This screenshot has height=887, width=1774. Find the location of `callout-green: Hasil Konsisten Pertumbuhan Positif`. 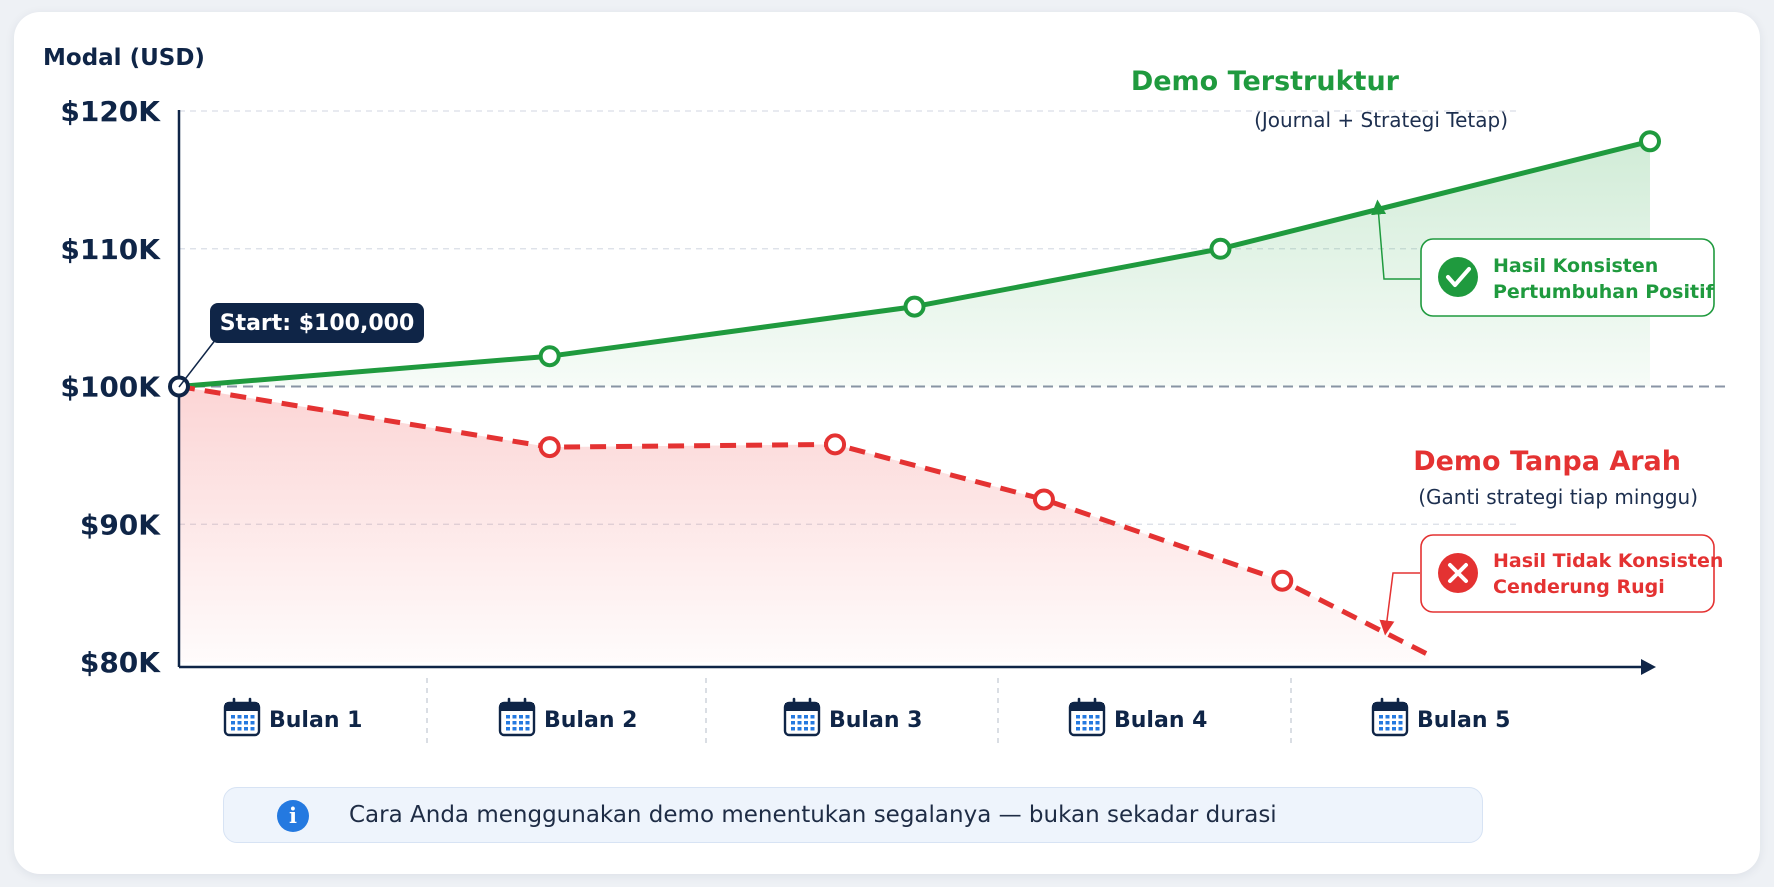

callout-green: Hasil Konsisten Pertumbuhan Positif is located at coordinates (1543, 258).